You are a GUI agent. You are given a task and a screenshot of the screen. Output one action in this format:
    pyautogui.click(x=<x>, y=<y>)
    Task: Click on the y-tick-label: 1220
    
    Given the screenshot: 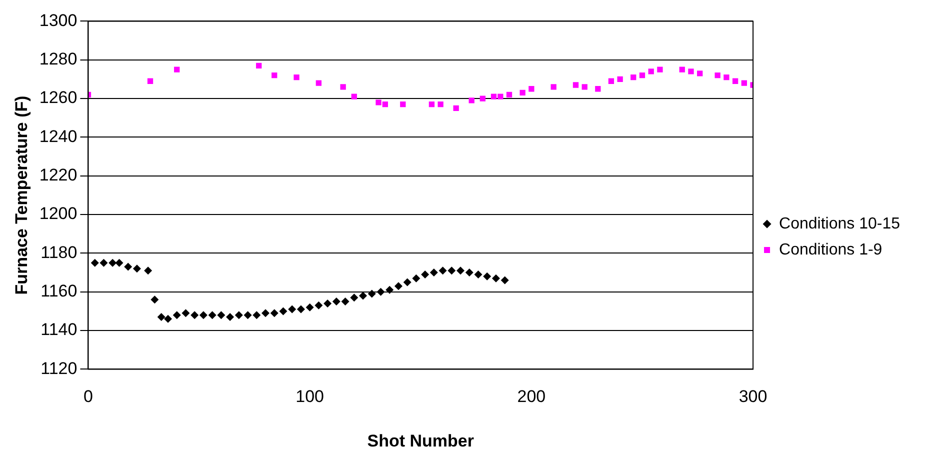 What is the action you would take?
    pyautogui.click(x=58, y=175)
    